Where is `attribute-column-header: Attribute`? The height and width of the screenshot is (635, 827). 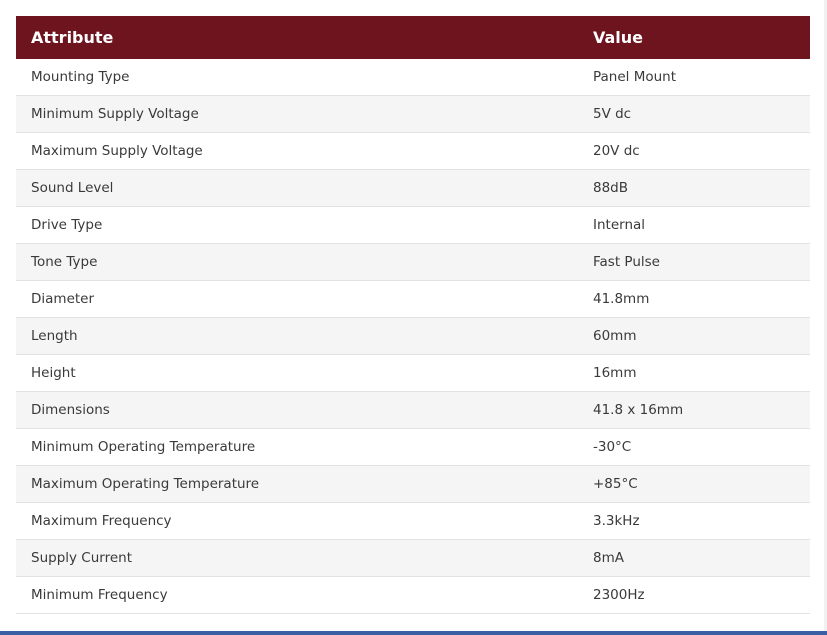 attribute-column-header: Attribute is located at coordinates (289, 37).